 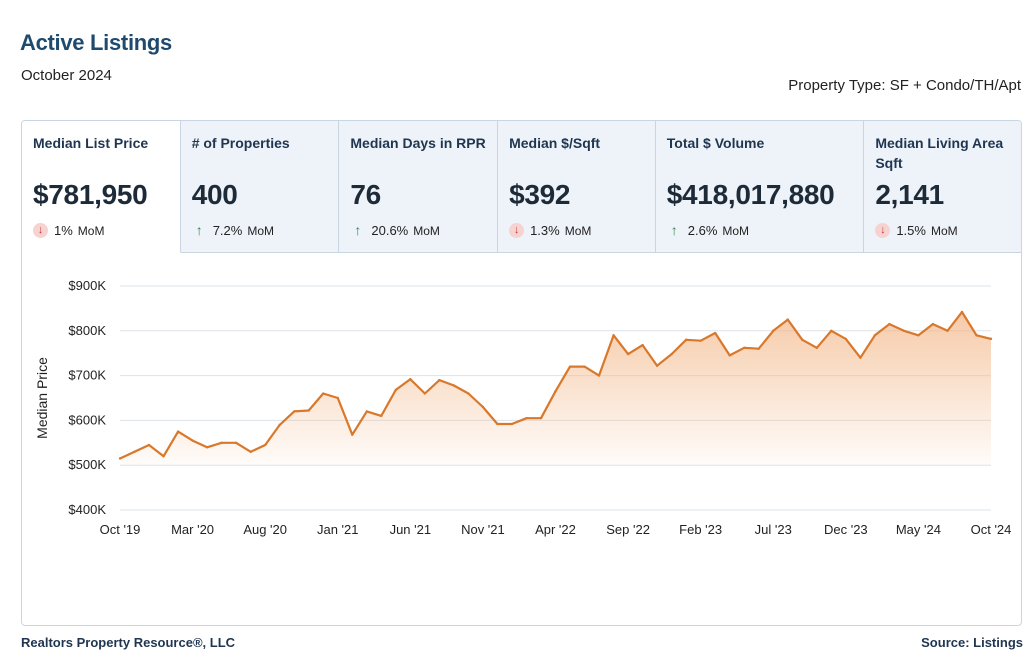 I want to click on y-tick-label: $500K, so click(x=87, y=464).